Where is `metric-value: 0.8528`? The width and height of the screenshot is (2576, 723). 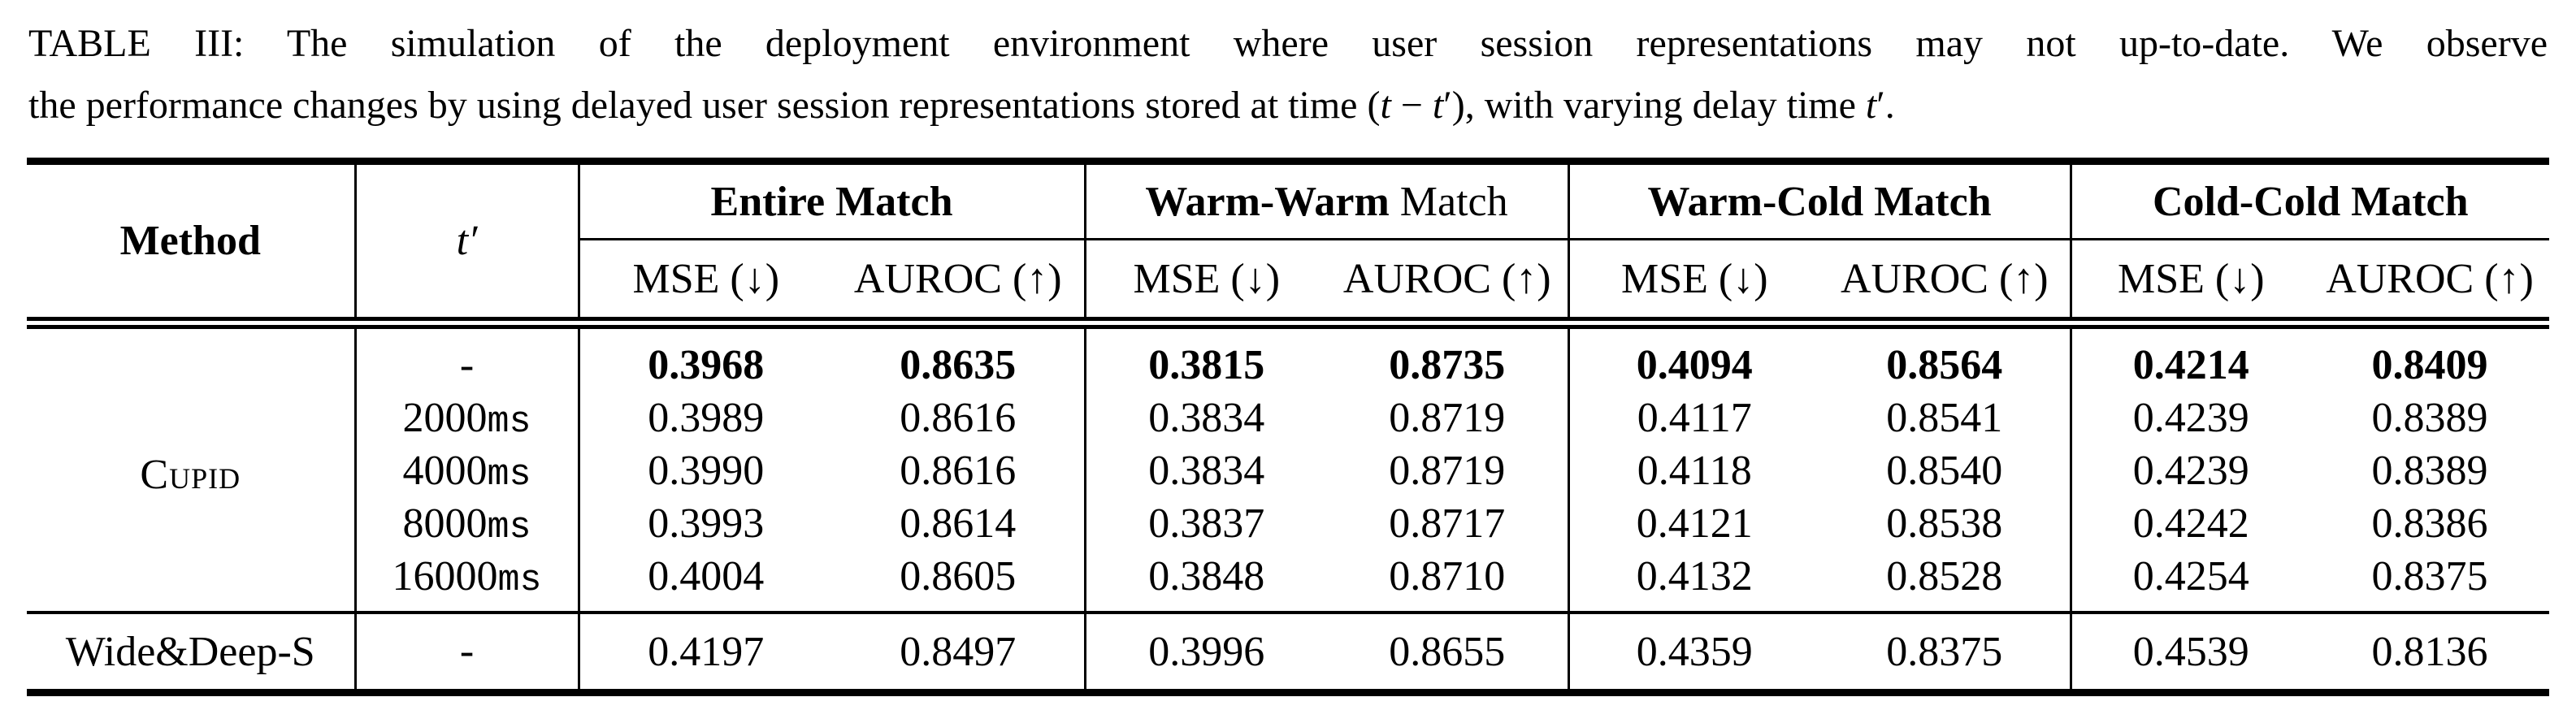
metric-value: 0.8528 is located at coordinates (1944, 576).